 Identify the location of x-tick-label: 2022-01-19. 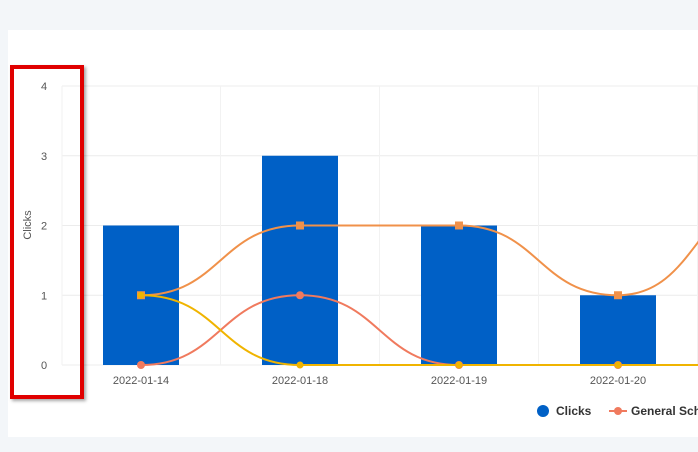
(459, 381).